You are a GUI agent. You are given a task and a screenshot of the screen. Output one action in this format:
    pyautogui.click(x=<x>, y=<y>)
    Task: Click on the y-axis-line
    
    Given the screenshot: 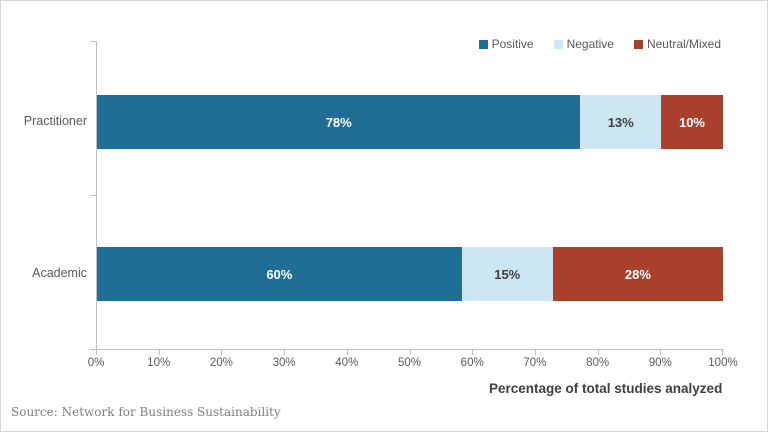 What is the action you would take?
    pyautogui.click(x=96, y=197)
    